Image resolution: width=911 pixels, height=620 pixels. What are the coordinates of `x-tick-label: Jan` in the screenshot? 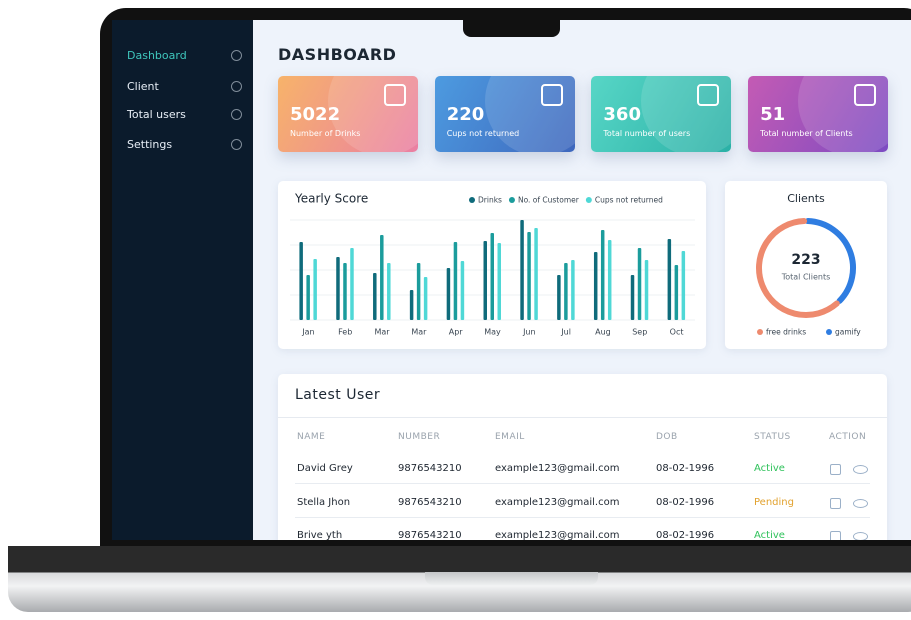 It's located at (307, 332).